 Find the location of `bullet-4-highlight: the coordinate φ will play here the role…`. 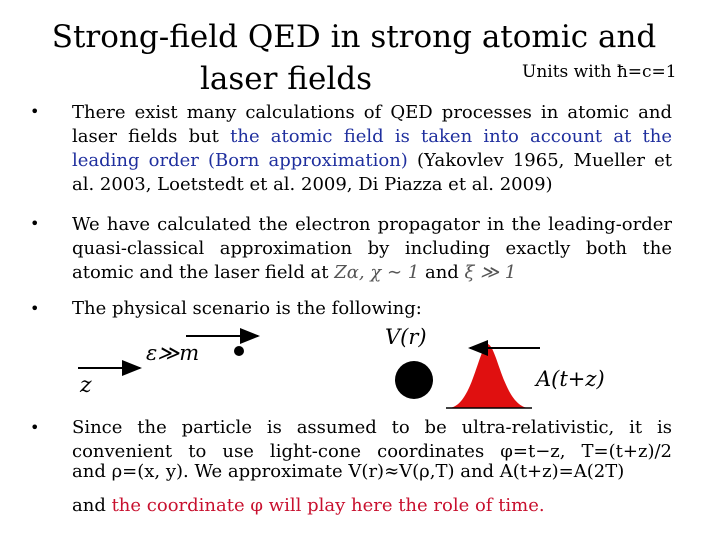

bullet-4-highlight: the coordinate φ will play here the role… is located at coordinates (328, 505).